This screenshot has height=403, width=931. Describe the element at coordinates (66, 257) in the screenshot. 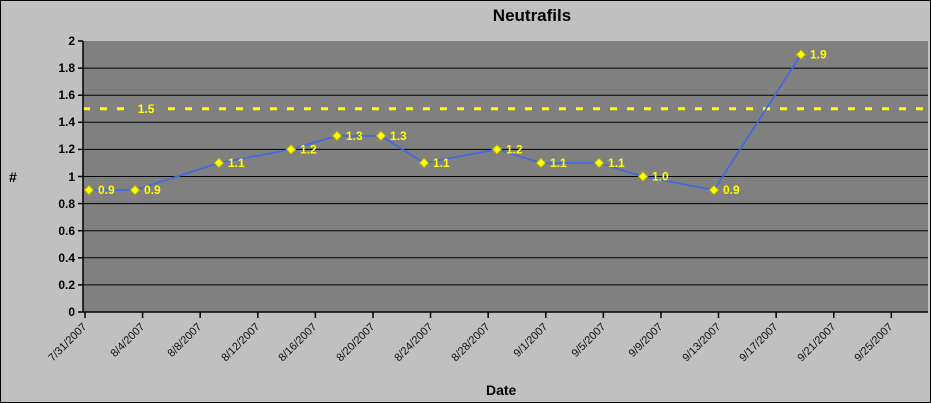

I see `y-tick-label: 0.4` at that location.